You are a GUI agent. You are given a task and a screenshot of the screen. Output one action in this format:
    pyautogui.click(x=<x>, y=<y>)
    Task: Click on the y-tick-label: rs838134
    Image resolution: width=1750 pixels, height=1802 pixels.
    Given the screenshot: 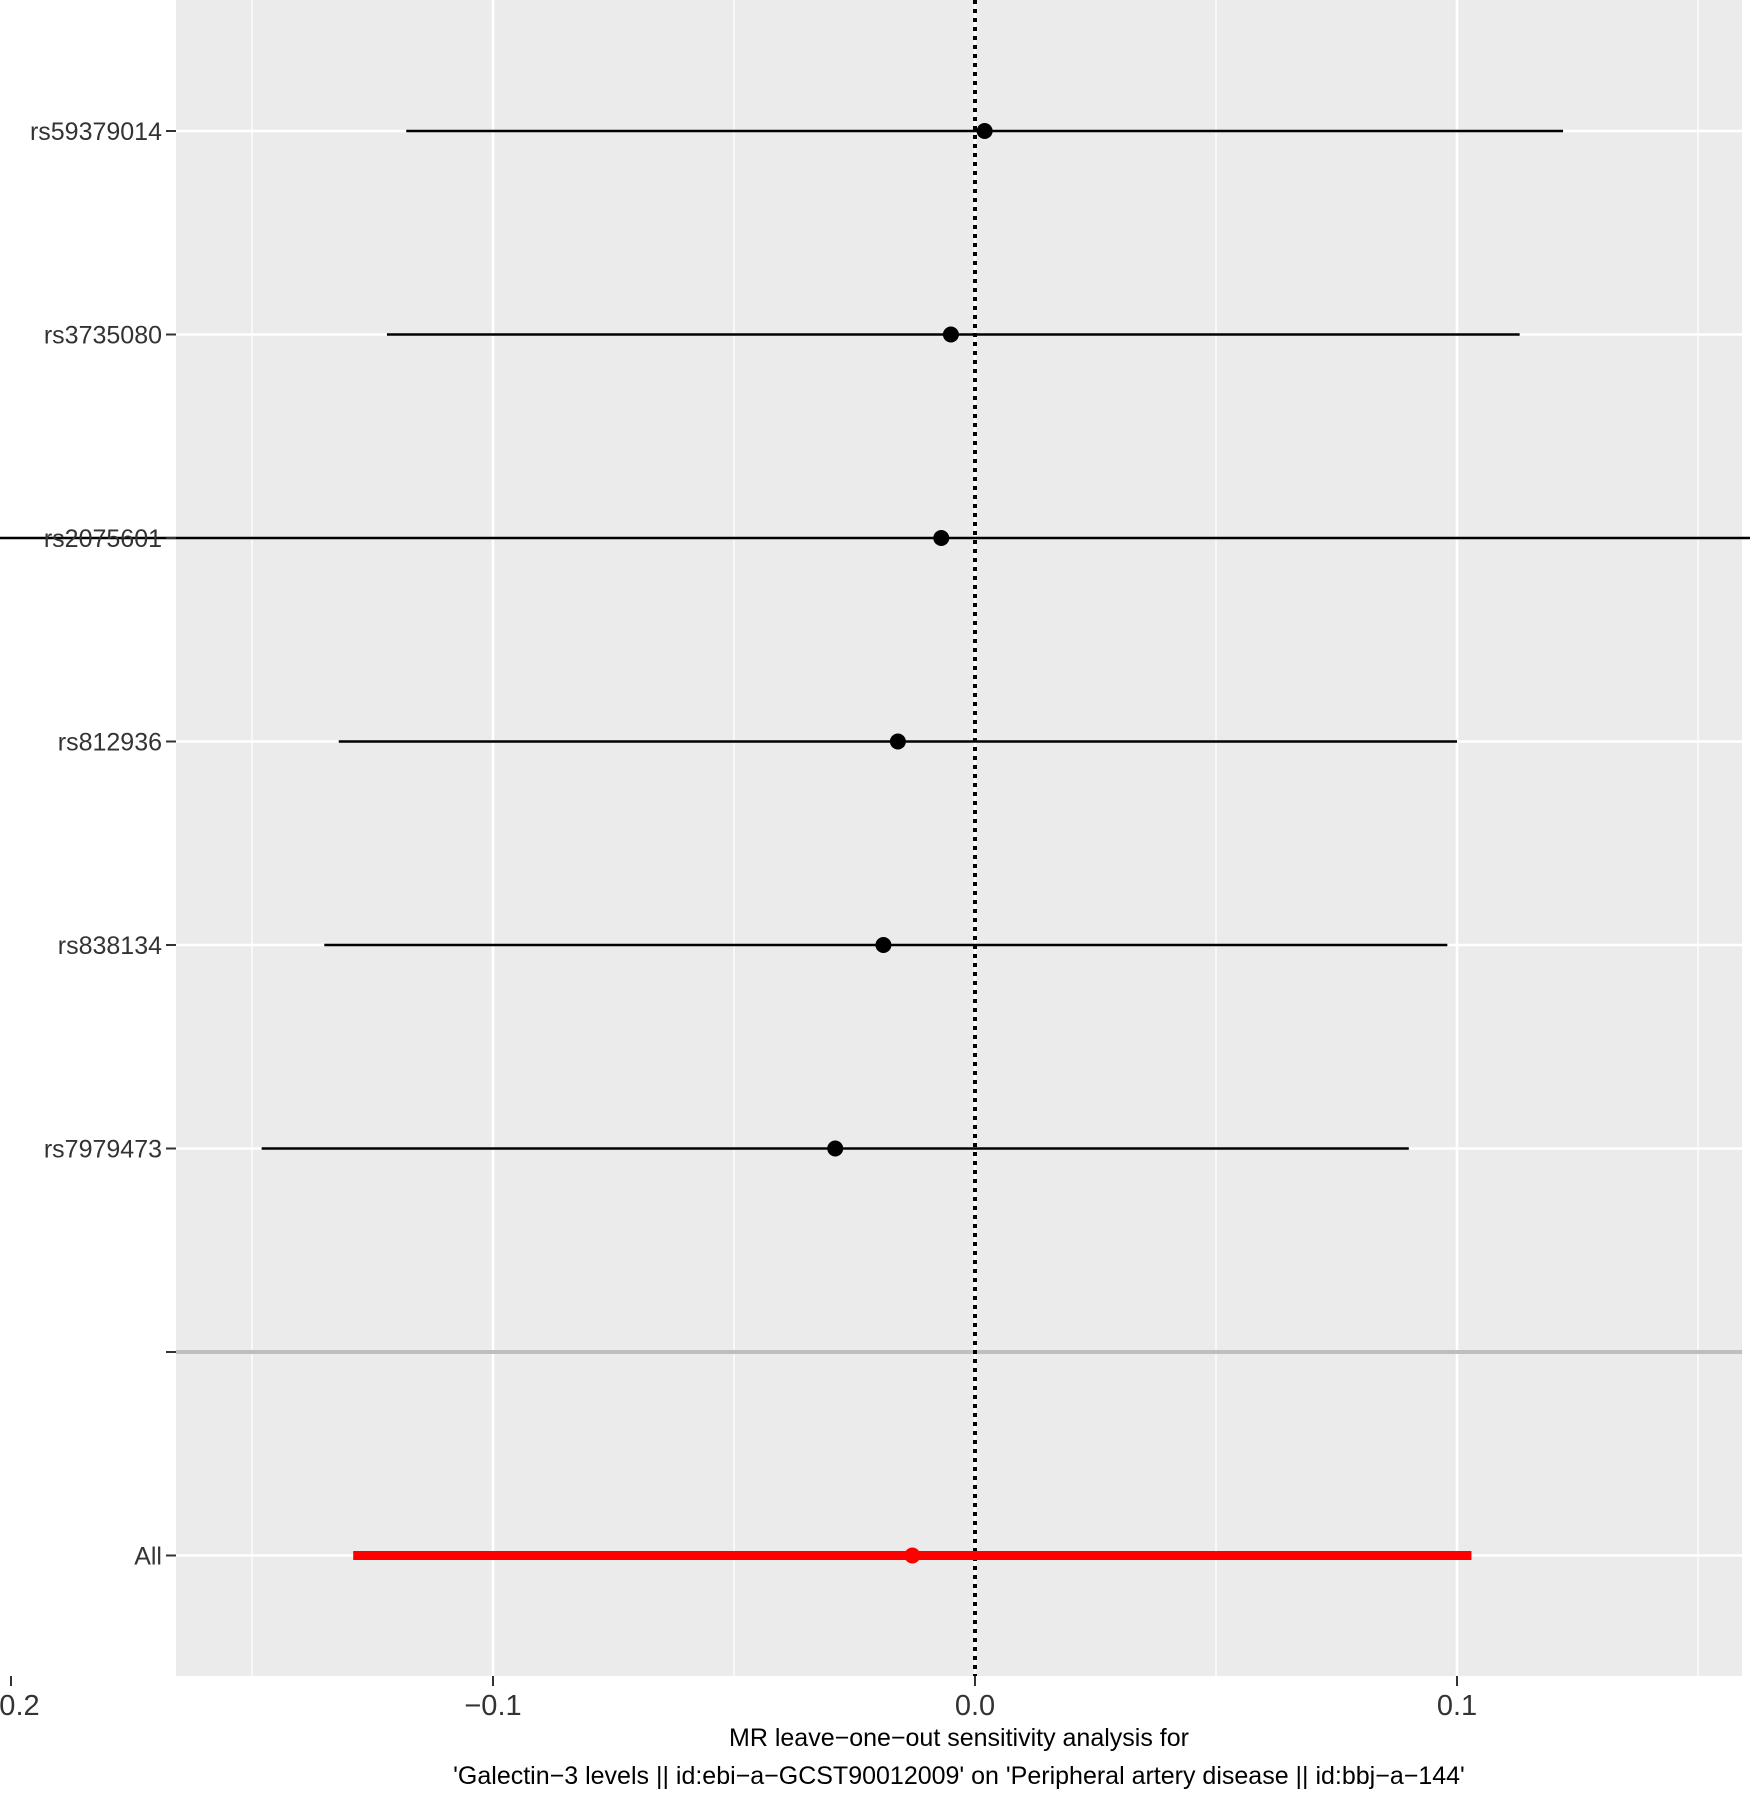 What is the action you would take?
    pyautogui.click(x=110, y=946)
    